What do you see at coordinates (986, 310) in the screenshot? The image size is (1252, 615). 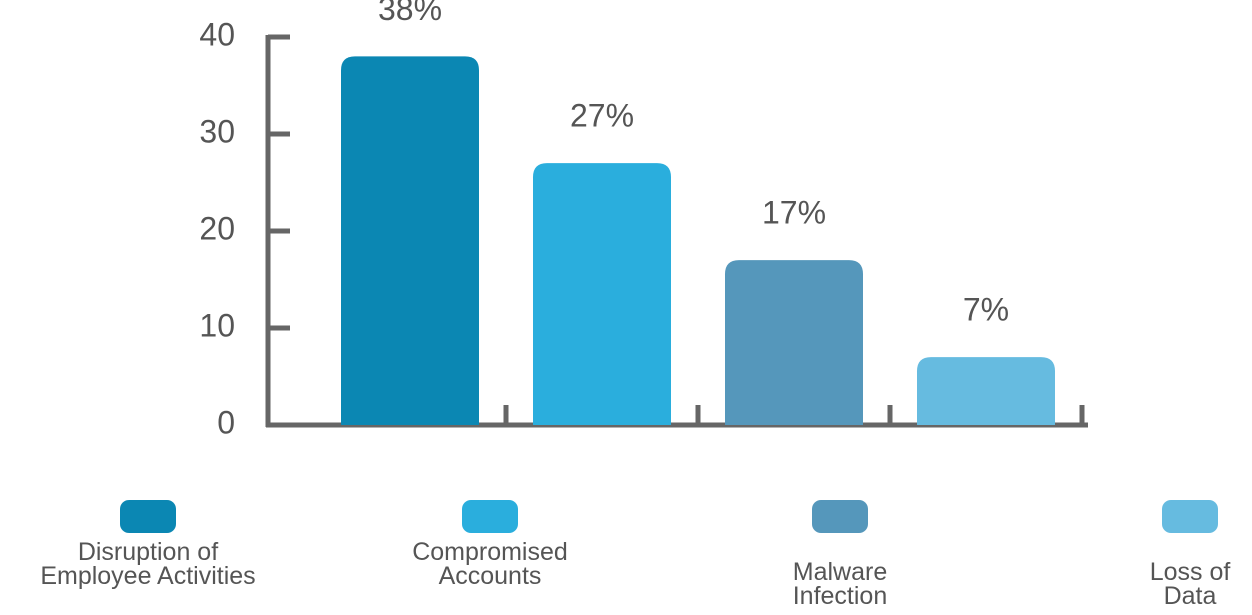 I see `value-label: 7%` at bounding box center [986, 310].